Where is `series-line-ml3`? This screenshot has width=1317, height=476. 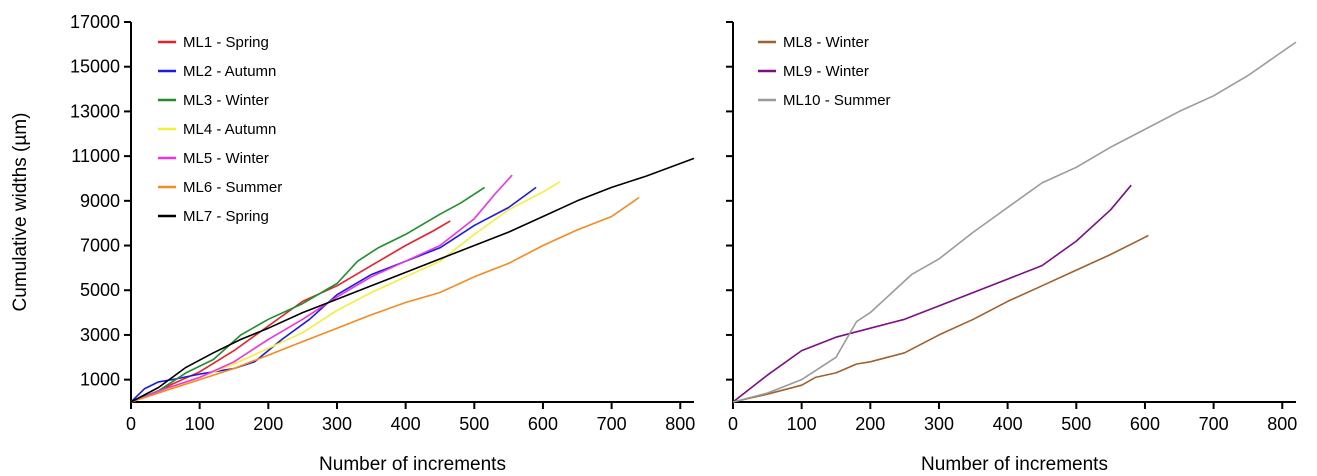
series-line-ml3 is located at coordinates (308, 294).